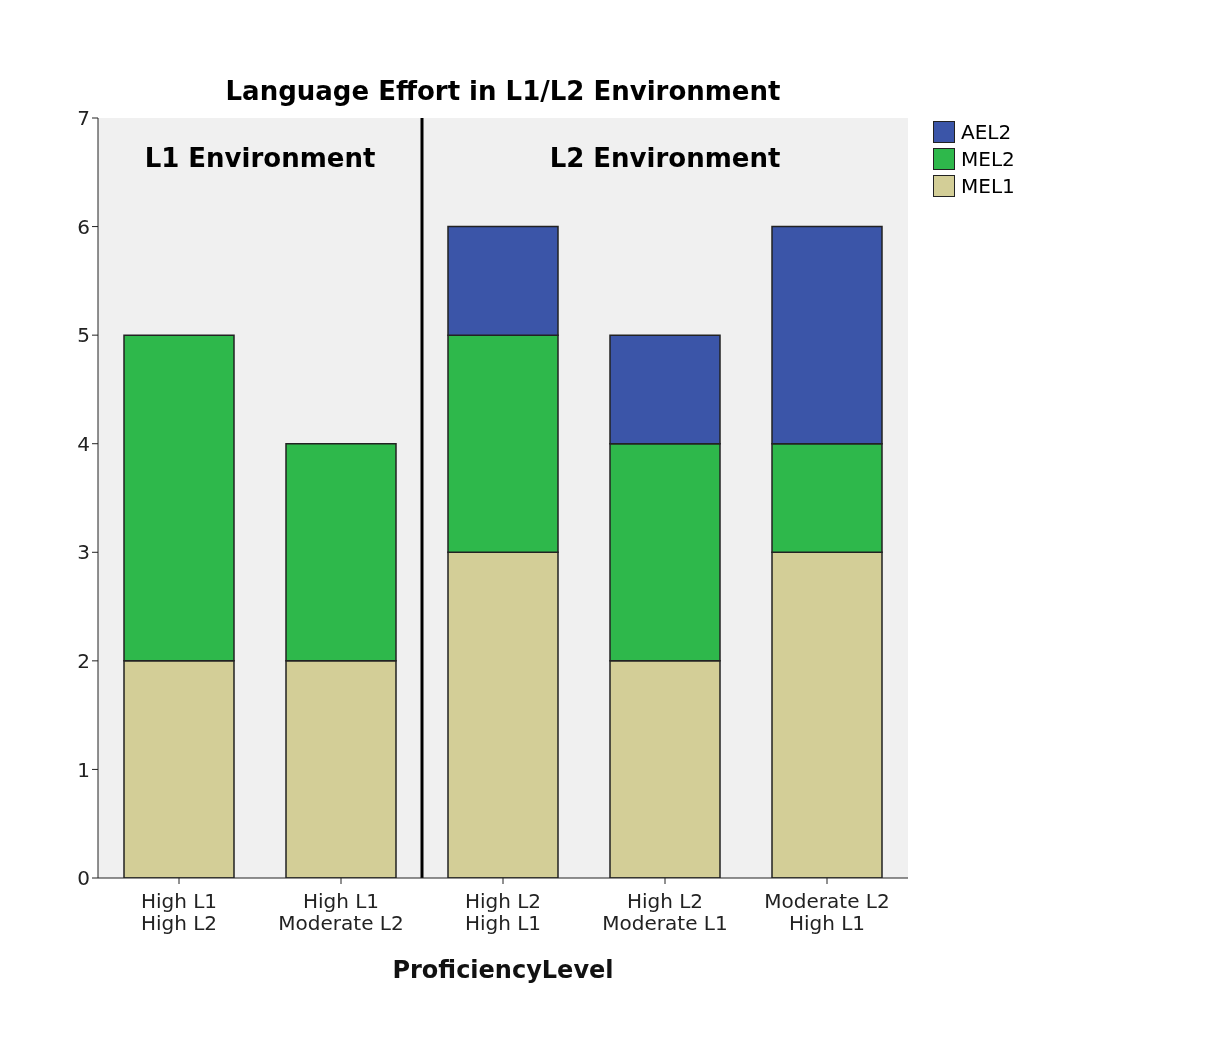 The width and height of the screenshot is (1211, 1048). I want to click on y-tick-label: 7, so click(83, 118).